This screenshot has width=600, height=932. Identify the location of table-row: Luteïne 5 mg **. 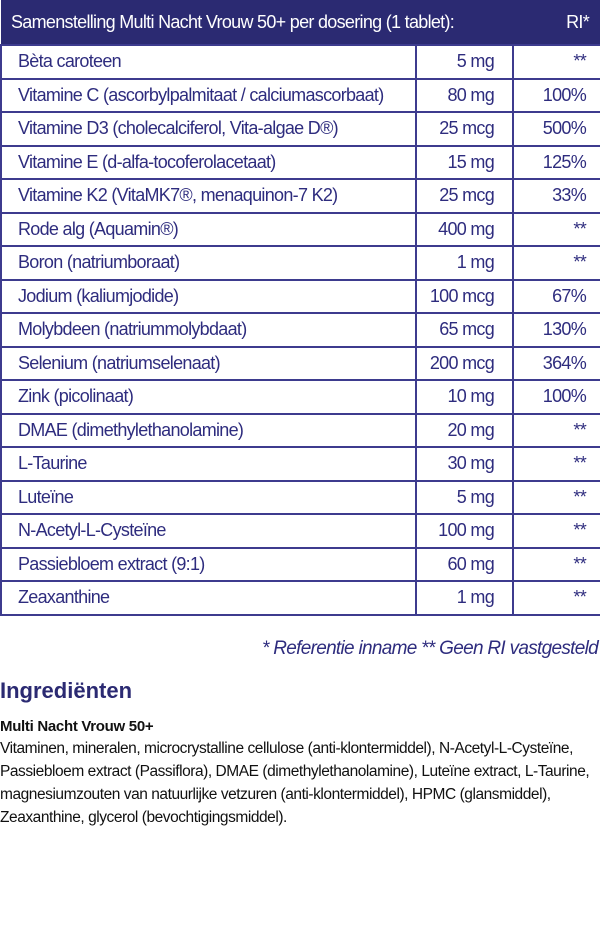
(300, 497).